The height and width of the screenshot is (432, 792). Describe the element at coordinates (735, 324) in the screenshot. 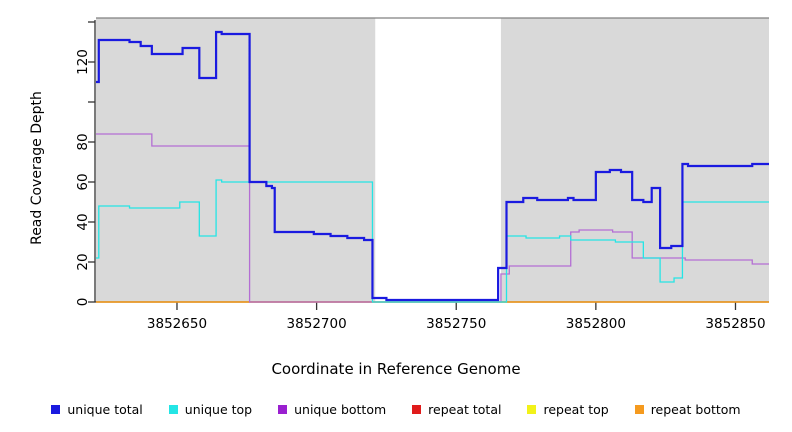

I see `x-tick-label-3852850: 3852850` at that location.